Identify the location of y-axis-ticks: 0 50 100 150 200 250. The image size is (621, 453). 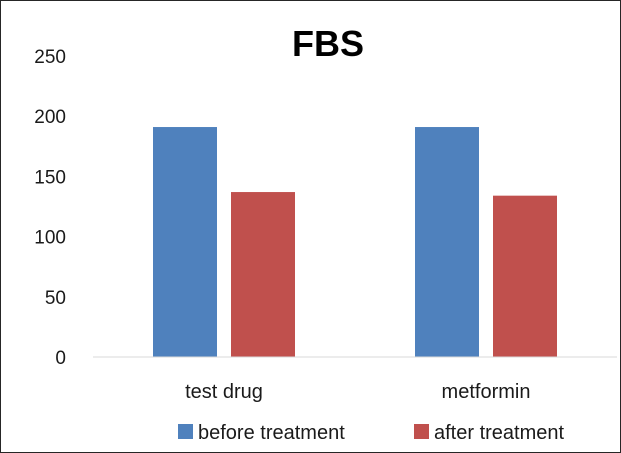
(50, 208).